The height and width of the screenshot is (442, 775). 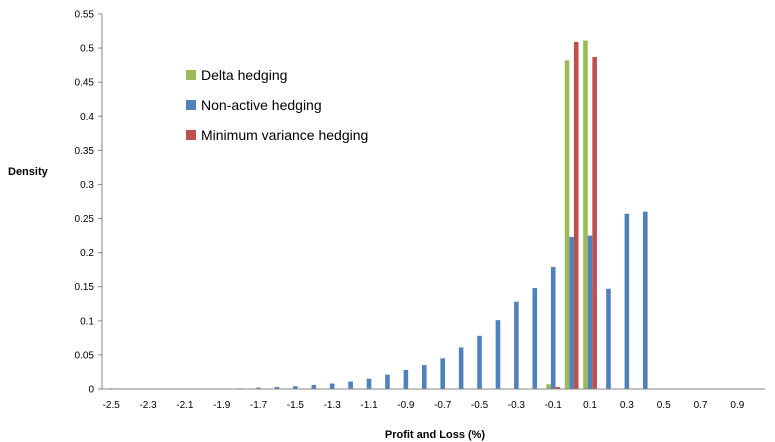 What do you see at coordinates (664, 405) in the screenshot?
I see `x-tick-label: 0.5` at bounding box center [664, 405].